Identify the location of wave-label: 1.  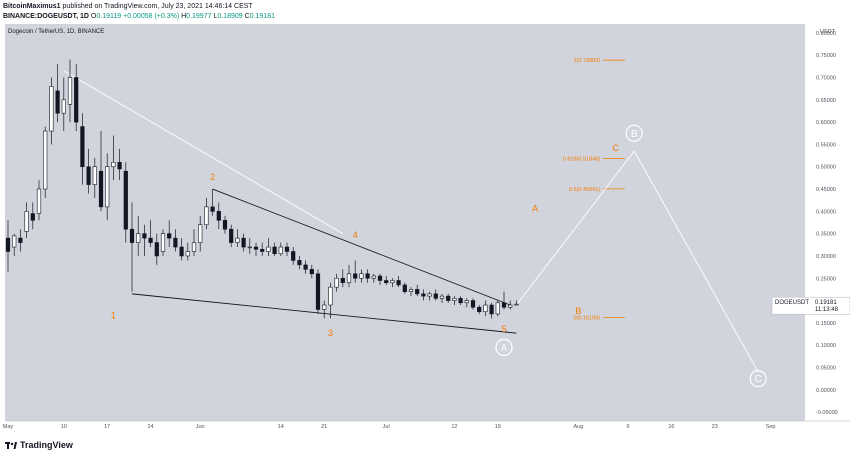
(113, 315).